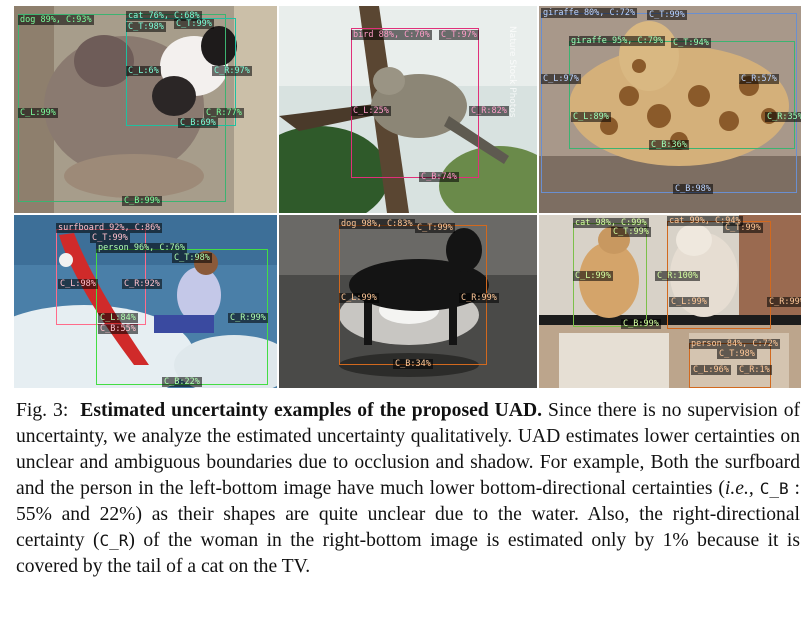 The width and height of the screenshot is (811, 620). I want to click on label: surfboard 92%, C:86%, so click(109, 228).